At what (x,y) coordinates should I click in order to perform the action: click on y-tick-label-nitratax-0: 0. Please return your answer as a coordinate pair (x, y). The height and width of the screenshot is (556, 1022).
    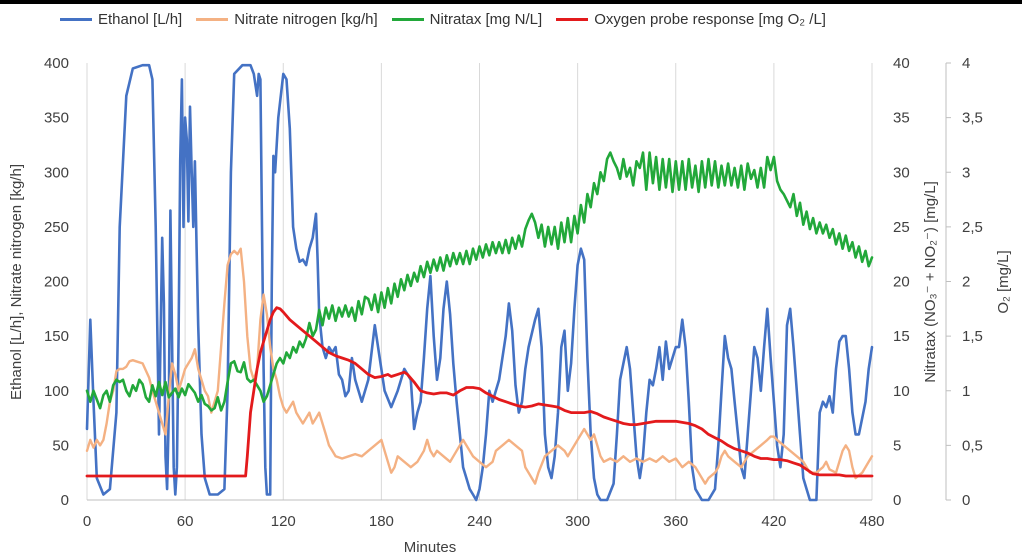
    Looking at the image, I should click on (897, 500).